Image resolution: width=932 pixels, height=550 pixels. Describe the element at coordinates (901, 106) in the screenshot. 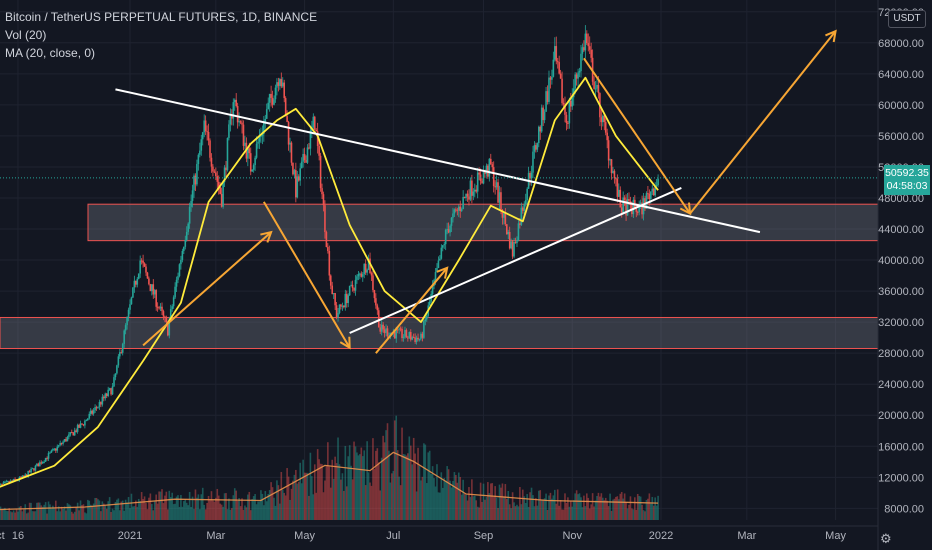

I see `y-tick-label: 60000.00` at that location.